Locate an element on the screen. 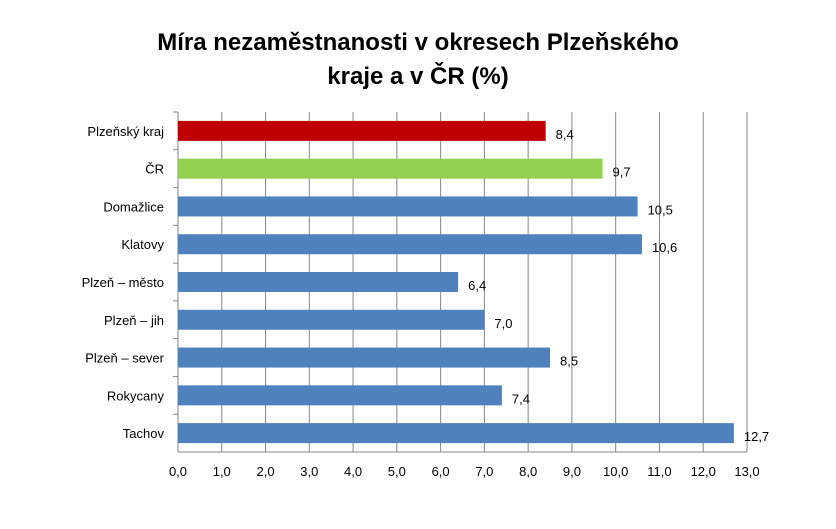 The image size is (836, 529). x-tick-label: 12,0 is located at coordinates (703, 471).